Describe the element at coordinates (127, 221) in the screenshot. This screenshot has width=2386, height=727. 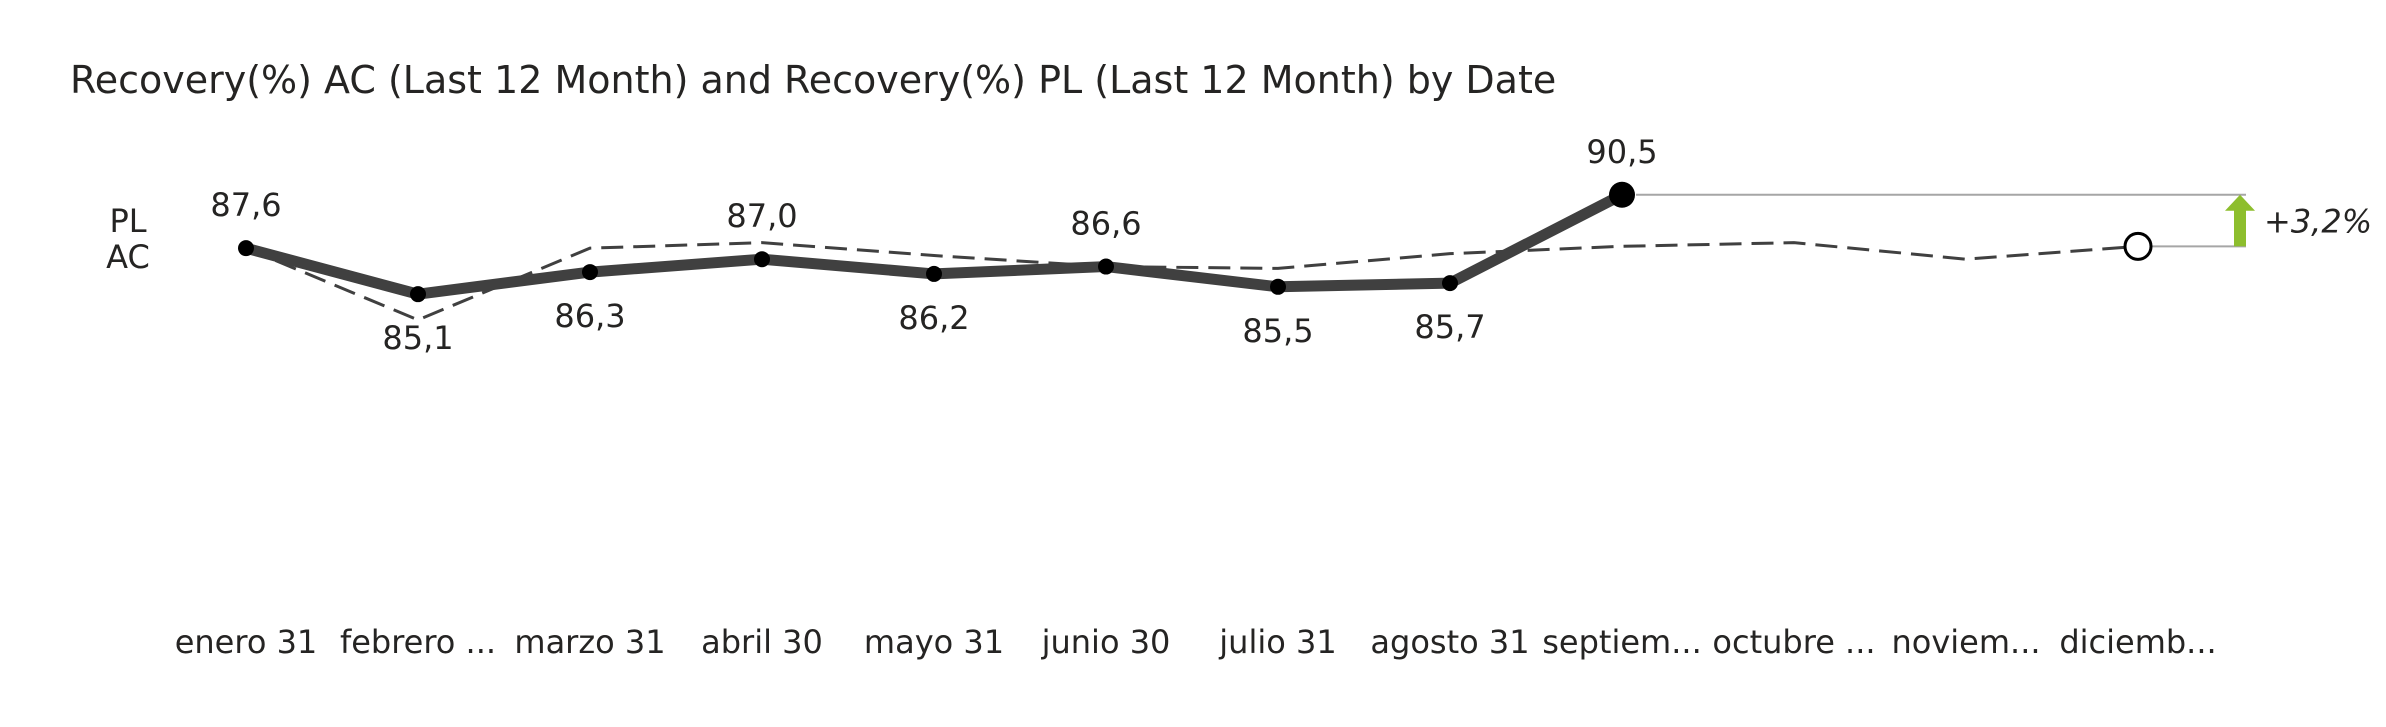
I see `row-label-pl: PL` at that location.